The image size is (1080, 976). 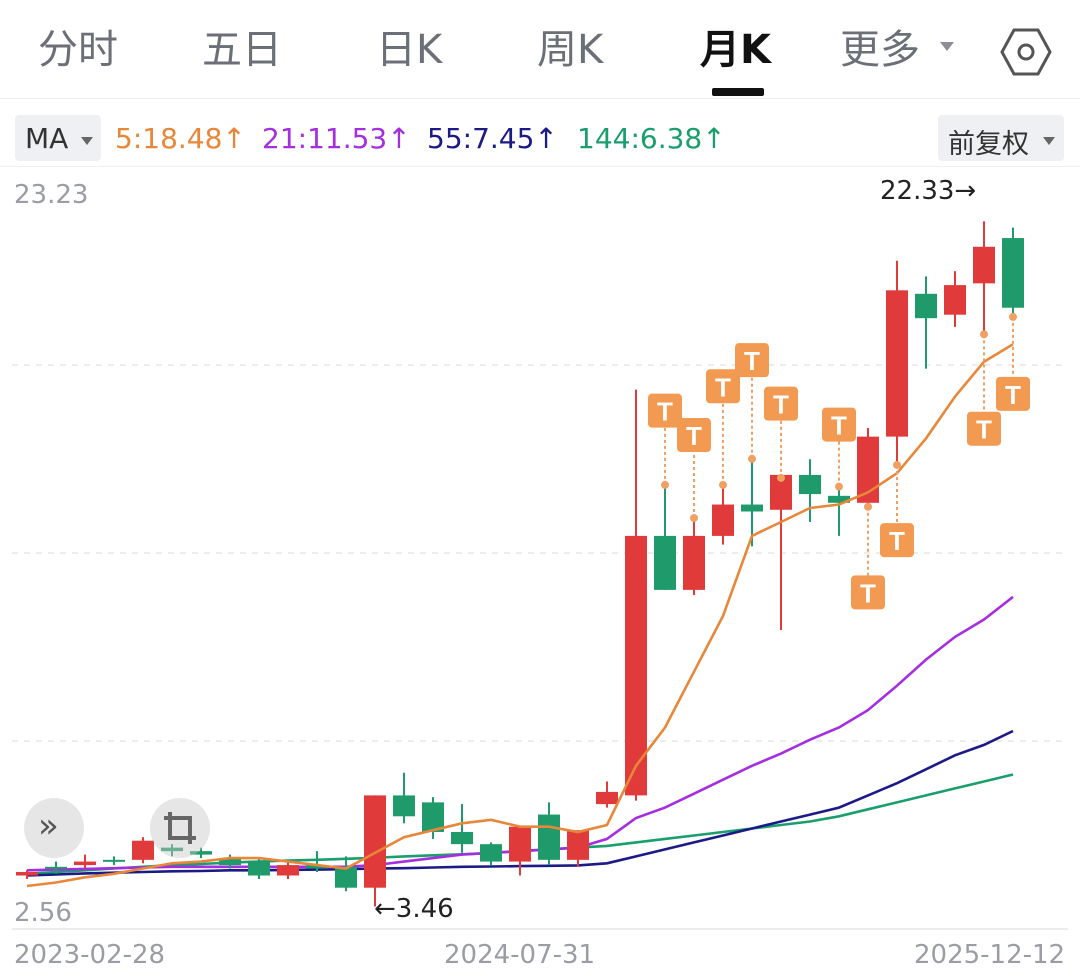 I want to click on y-axis-max-label: 23.23, so click(x=51, y=195).